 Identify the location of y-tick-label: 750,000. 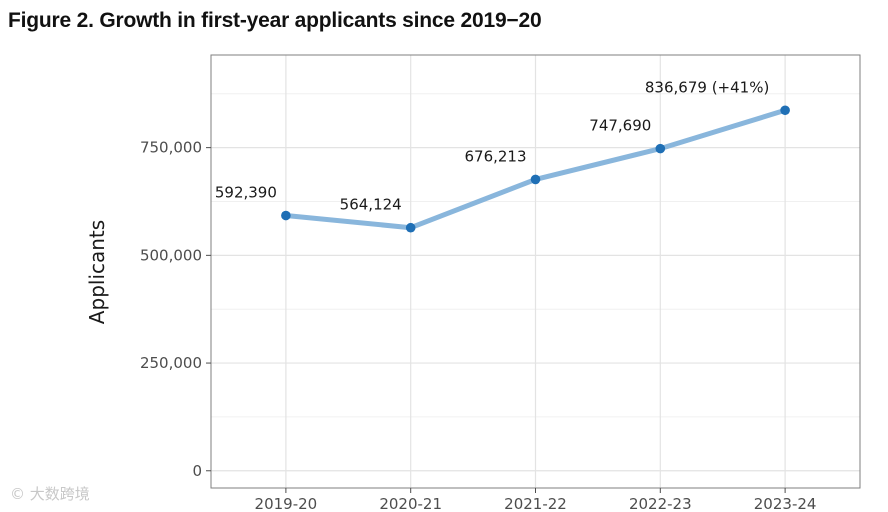
(171, 148).